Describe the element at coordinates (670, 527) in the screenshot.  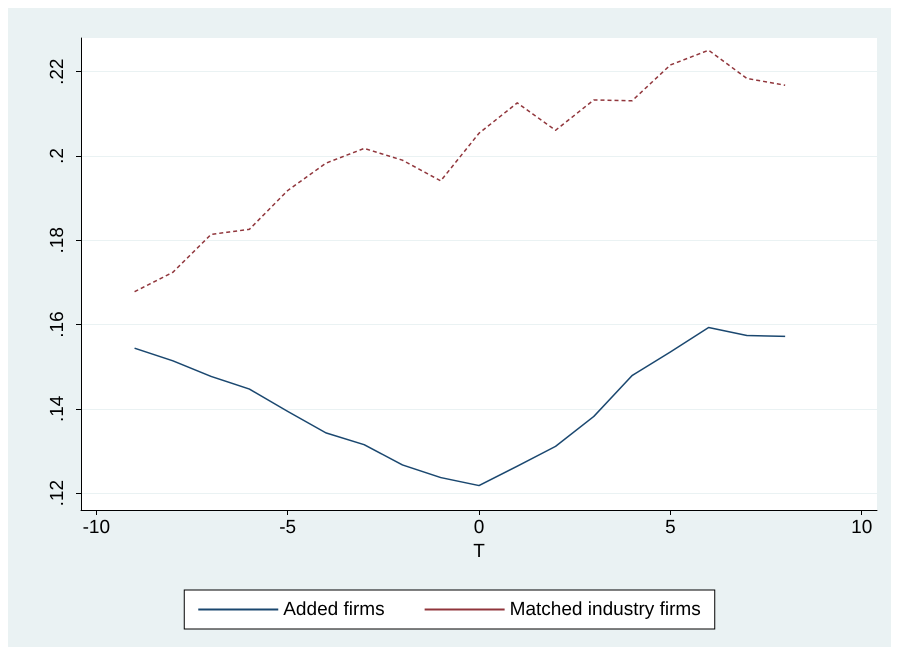
I see `x-tick-label: 5` at that location.